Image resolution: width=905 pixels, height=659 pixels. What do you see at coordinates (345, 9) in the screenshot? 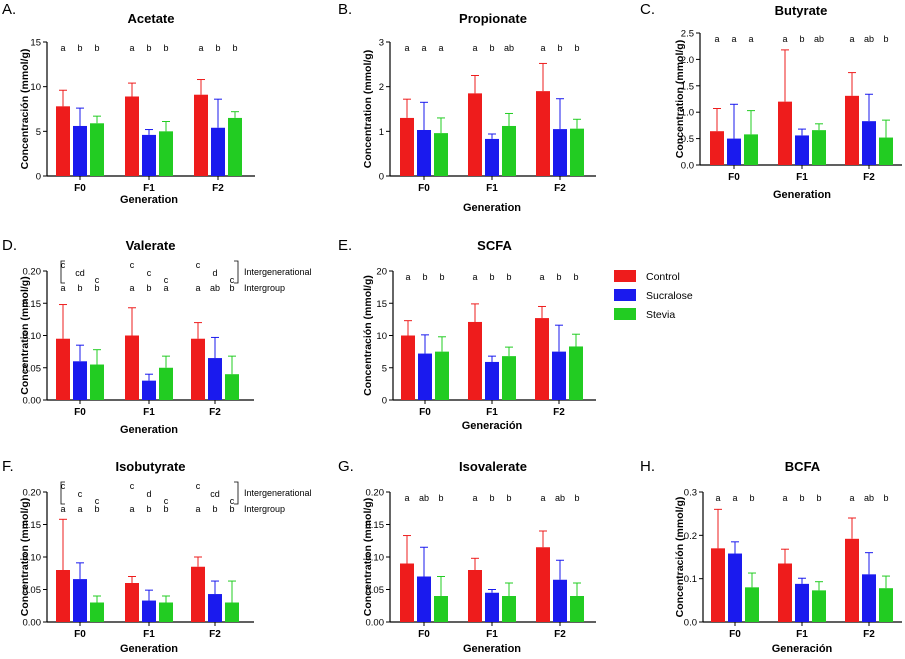
I see `panel-label: B.` at bounding box center [345, 9].